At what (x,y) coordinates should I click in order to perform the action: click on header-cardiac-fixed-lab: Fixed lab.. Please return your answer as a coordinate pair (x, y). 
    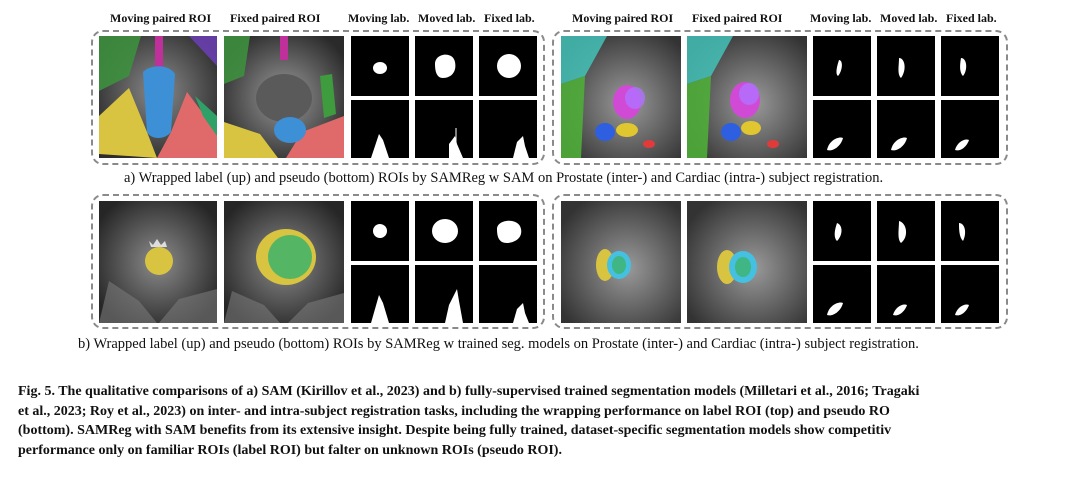
    Looking at the image, I should click on (971, 18).